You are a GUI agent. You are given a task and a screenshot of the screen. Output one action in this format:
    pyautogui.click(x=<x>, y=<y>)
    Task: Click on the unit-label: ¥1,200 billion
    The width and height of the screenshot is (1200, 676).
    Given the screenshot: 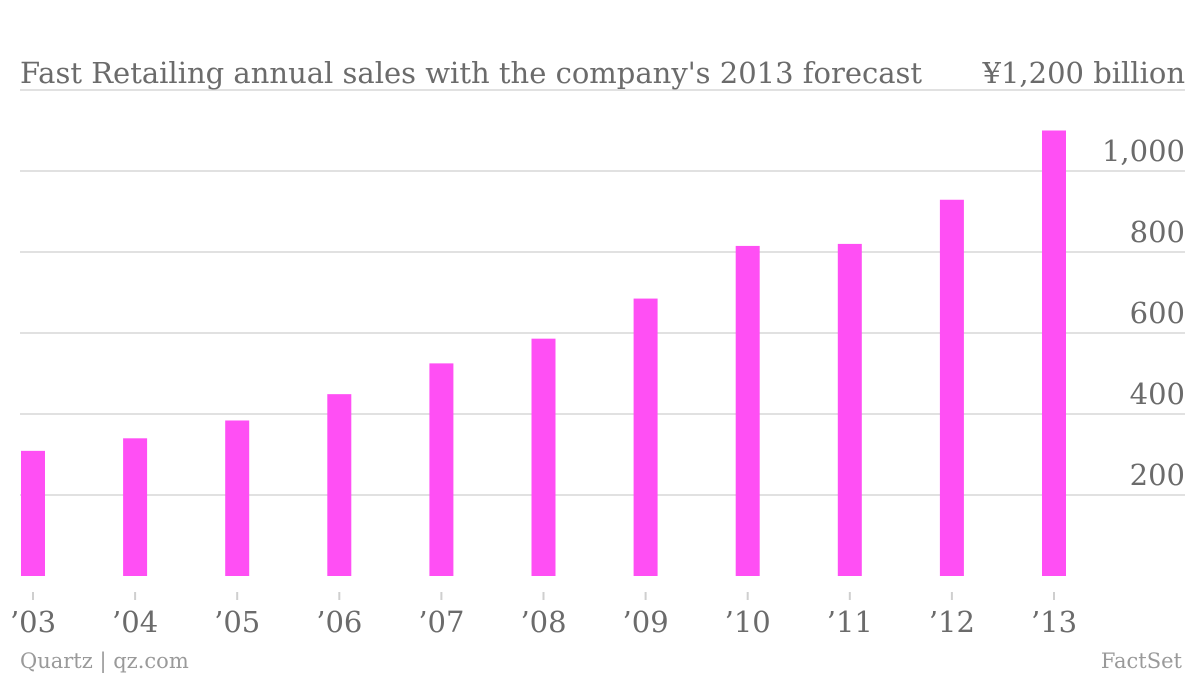 What is the action you would take?
    pyautogui.click(x=1084, y=73)
    